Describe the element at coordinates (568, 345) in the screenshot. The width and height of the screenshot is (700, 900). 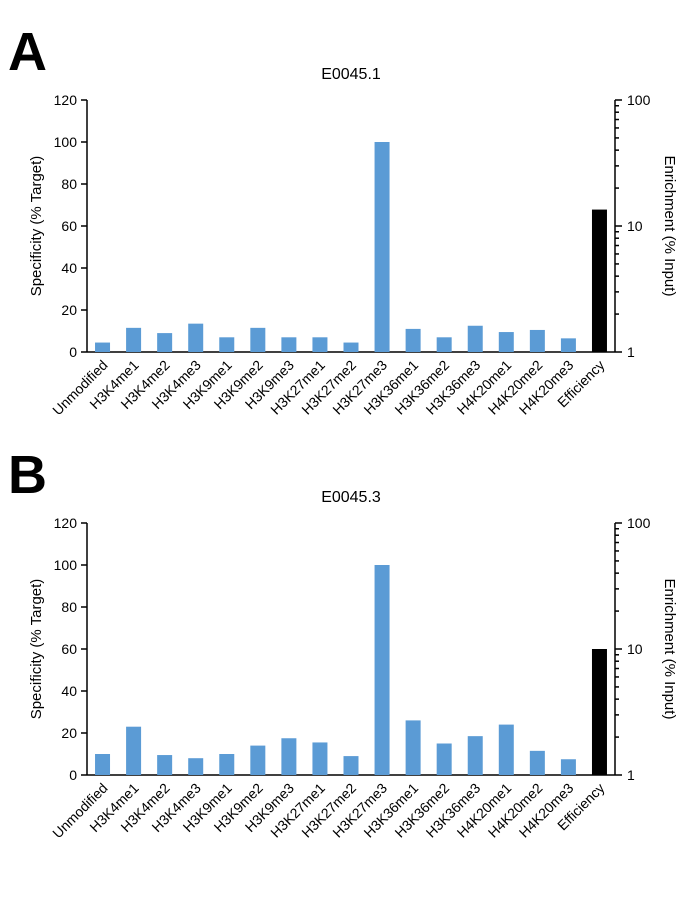
I see `bar-a-h4k20me3` at that location.